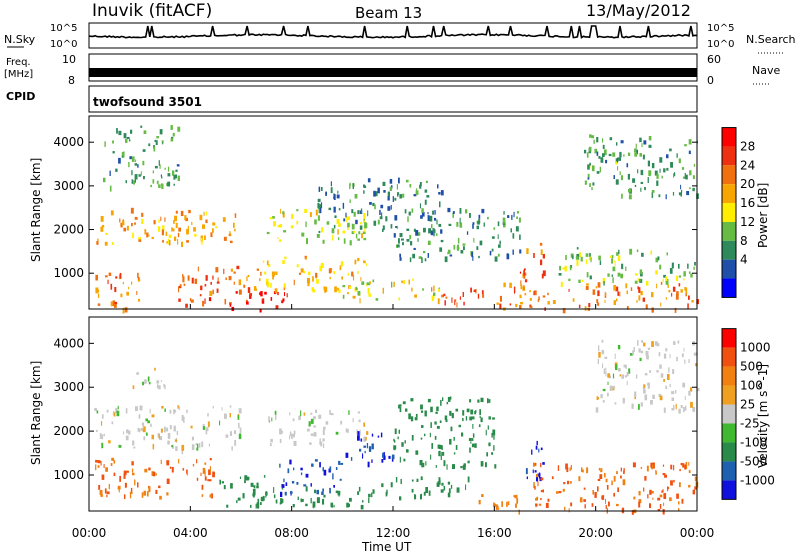 This screenshot has height=554, width=800. What do you see at coordinates (729, 250) in the screenshot?
I see `power-colorbar-segment` at bounding box center [729, 250].